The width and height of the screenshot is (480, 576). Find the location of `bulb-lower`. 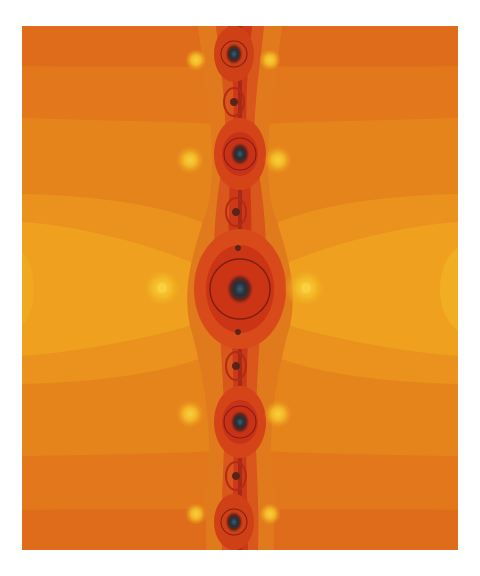

bulb-lower is located at coordinates (240, 422).